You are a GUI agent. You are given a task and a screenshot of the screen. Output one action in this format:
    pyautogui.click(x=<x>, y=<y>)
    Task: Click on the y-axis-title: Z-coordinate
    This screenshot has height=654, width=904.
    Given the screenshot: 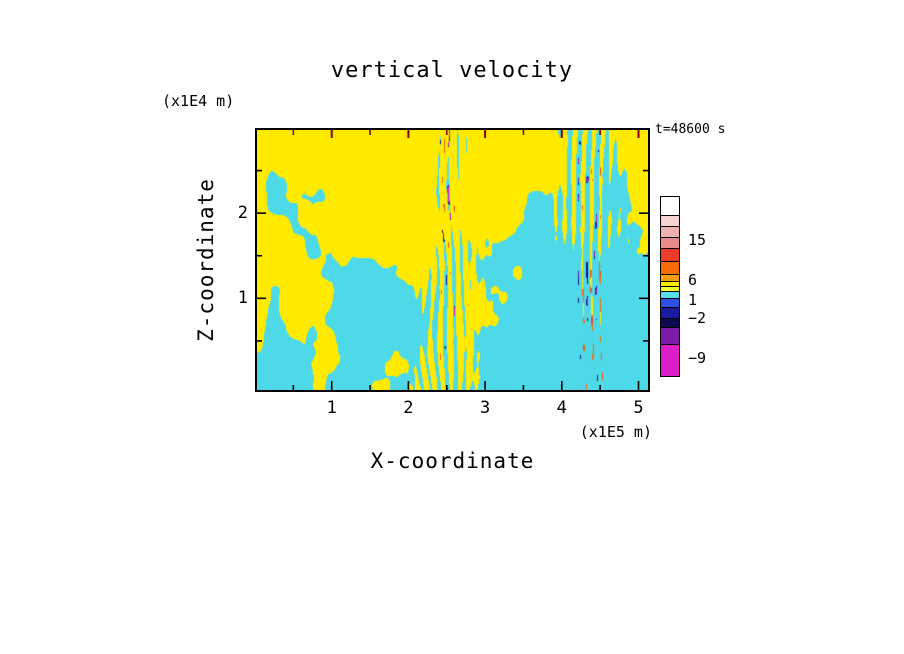 What is the action you would take?
    pyautogui.click(x=206, y=260)
    